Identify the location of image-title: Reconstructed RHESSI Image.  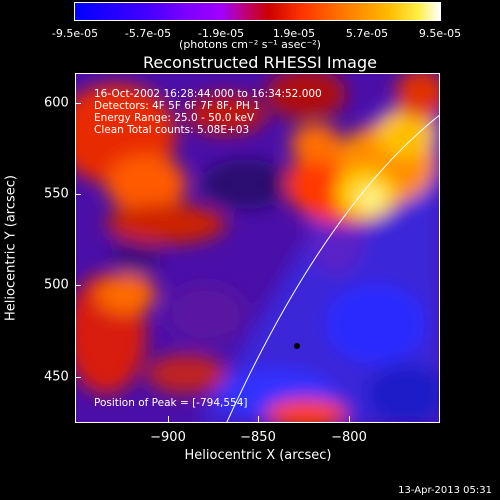
(260, 62).